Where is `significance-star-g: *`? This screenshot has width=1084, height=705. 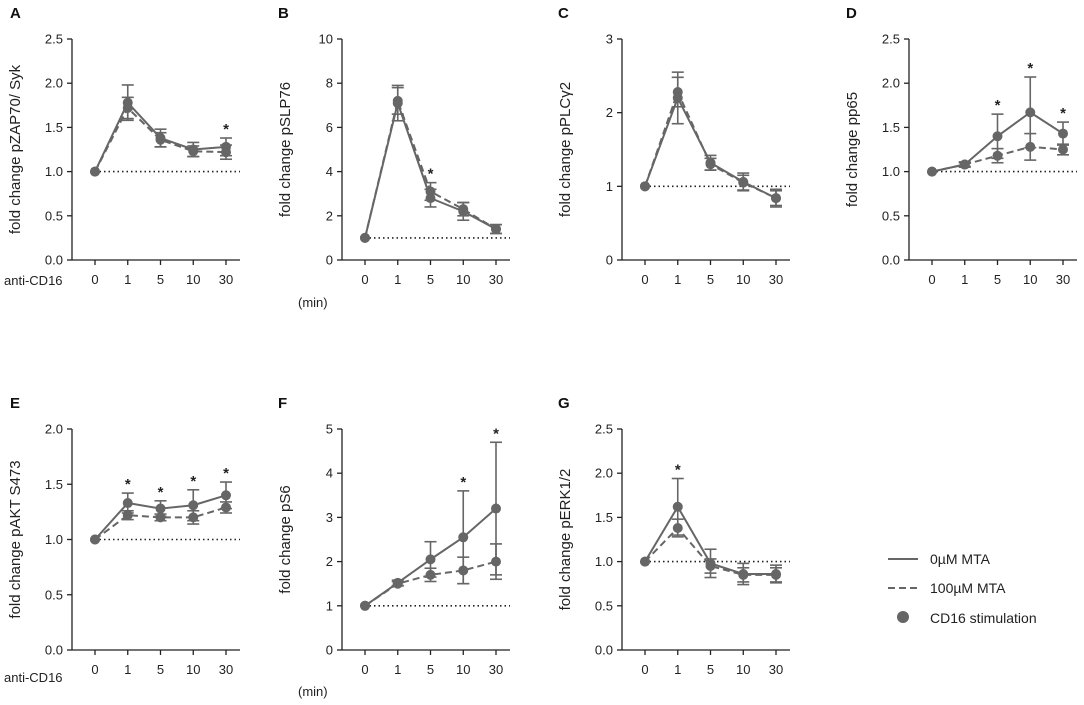
significance-star-g: * is located at coordinates (678, 470).